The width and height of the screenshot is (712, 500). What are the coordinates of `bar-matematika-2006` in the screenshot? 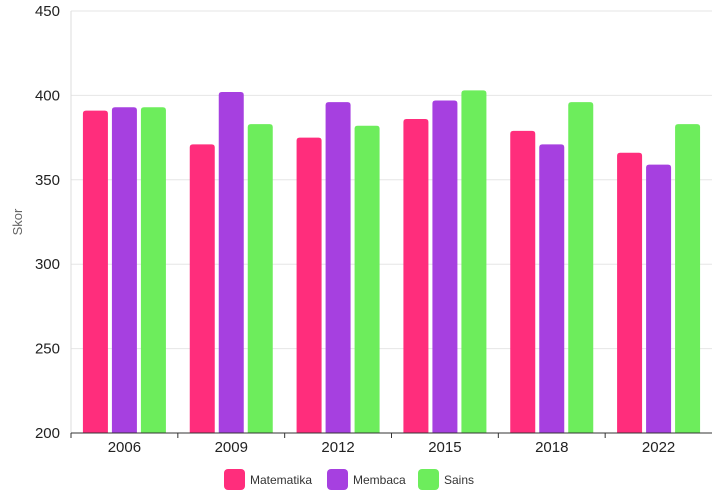 It's located at (95, 271).